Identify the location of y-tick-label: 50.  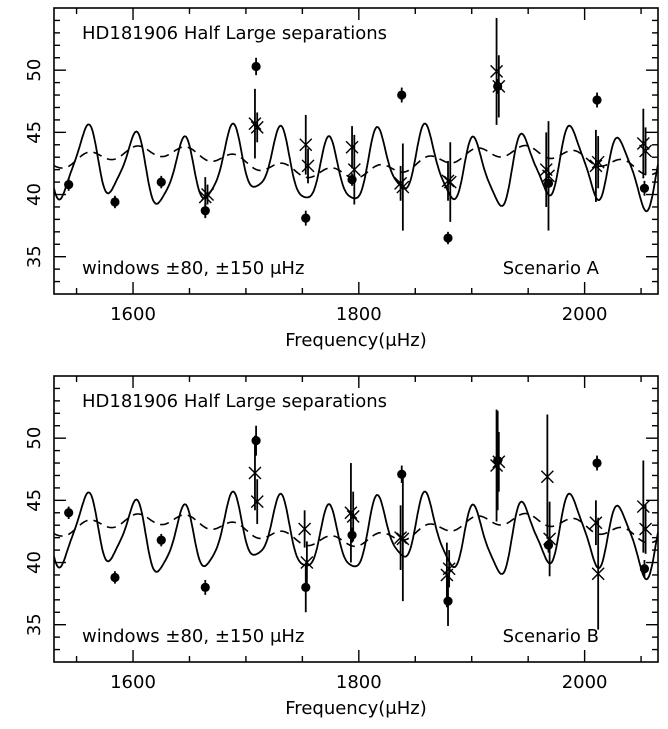
(34, 438).